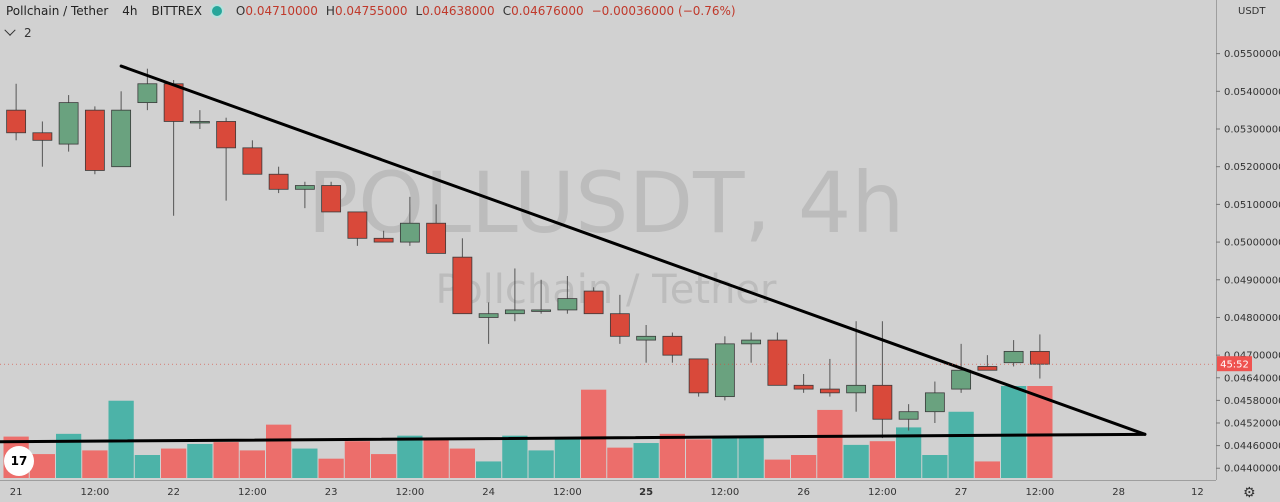 The height and width of the screenshot is (502, 1280). Describe the element at coordinates (176, 11) in the screenshot. I see `symbol-exchange: BITTREX` at that location.